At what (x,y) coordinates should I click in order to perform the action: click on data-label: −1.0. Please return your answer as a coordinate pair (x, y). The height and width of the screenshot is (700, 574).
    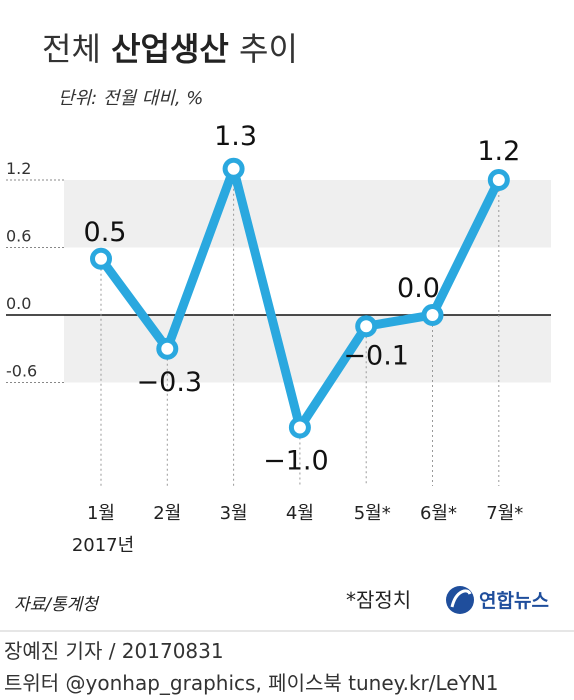
    Looking at the image, I should click on (296, 461).